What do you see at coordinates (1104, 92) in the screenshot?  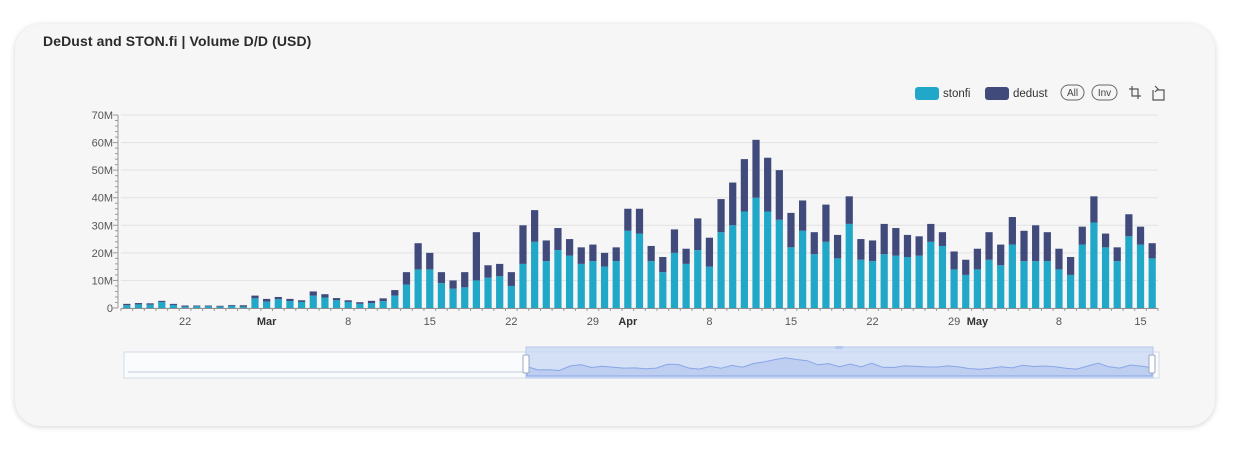 I see `invert-selection-button: Inv` at bounding box center [1104, 92].